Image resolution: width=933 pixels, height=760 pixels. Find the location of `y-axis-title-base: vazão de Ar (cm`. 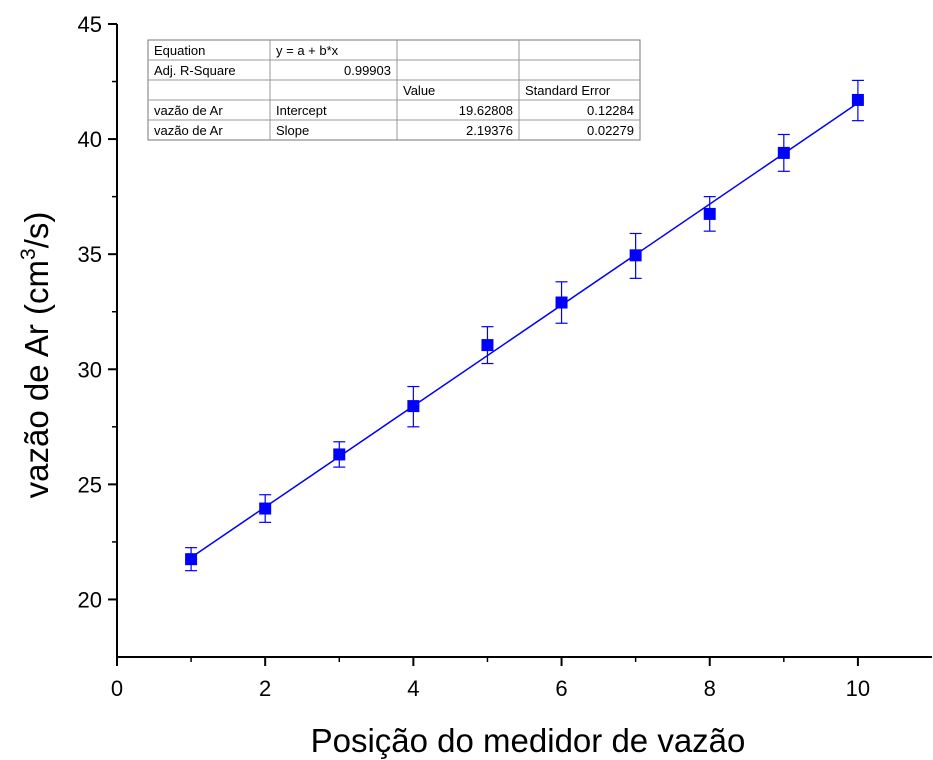

y-axis-title-base: vazão de Ar (cm is located at coordinates (36, 379).